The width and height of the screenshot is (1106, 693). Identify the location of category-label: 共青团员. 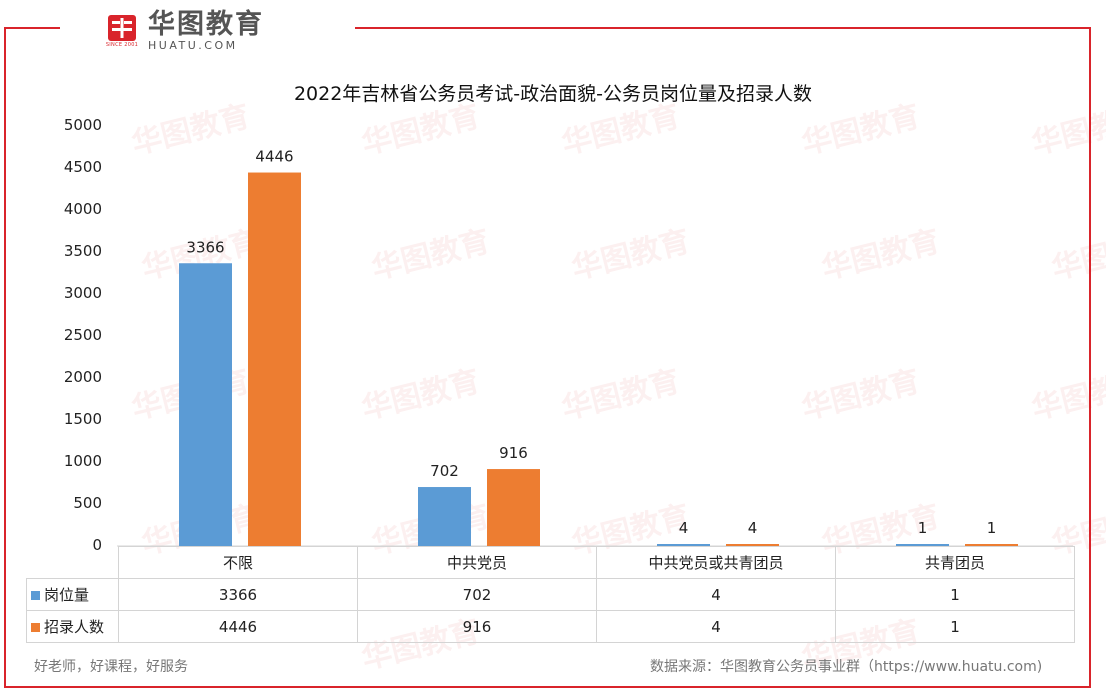
(955, 562).